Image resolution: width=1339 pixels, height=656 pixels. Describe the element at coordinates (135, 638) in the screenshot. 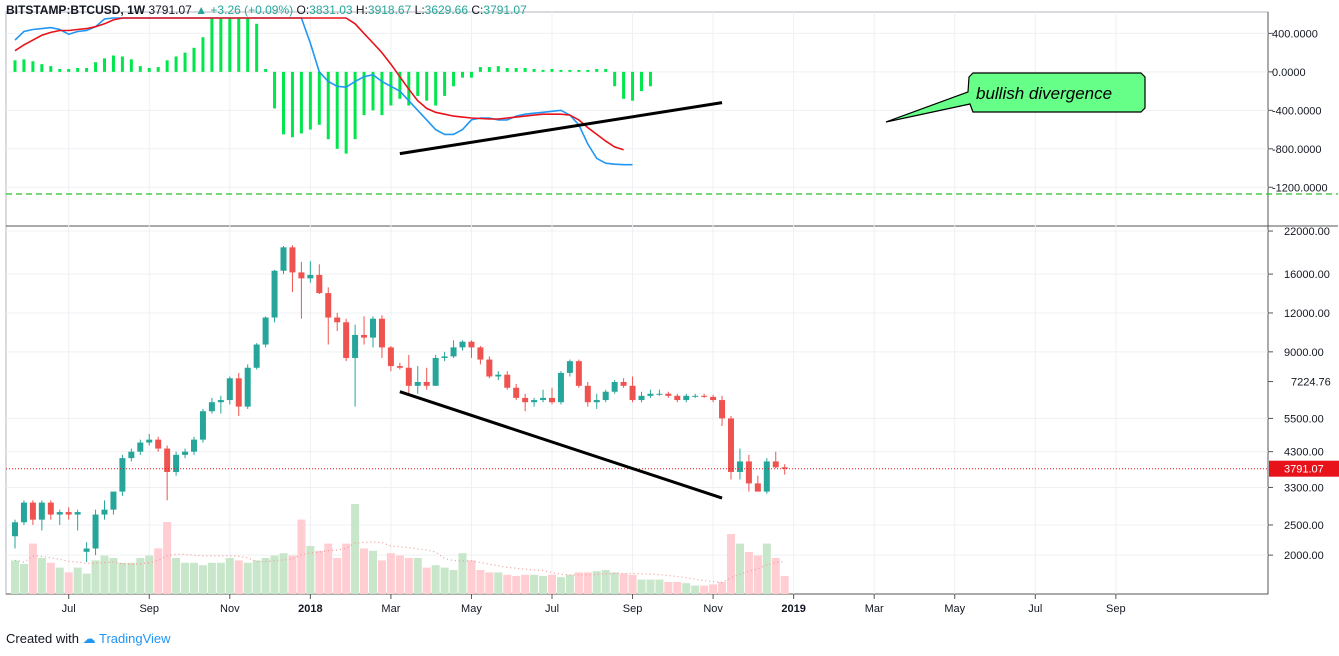

I see `tradingview-brand: TradingView` at that location.